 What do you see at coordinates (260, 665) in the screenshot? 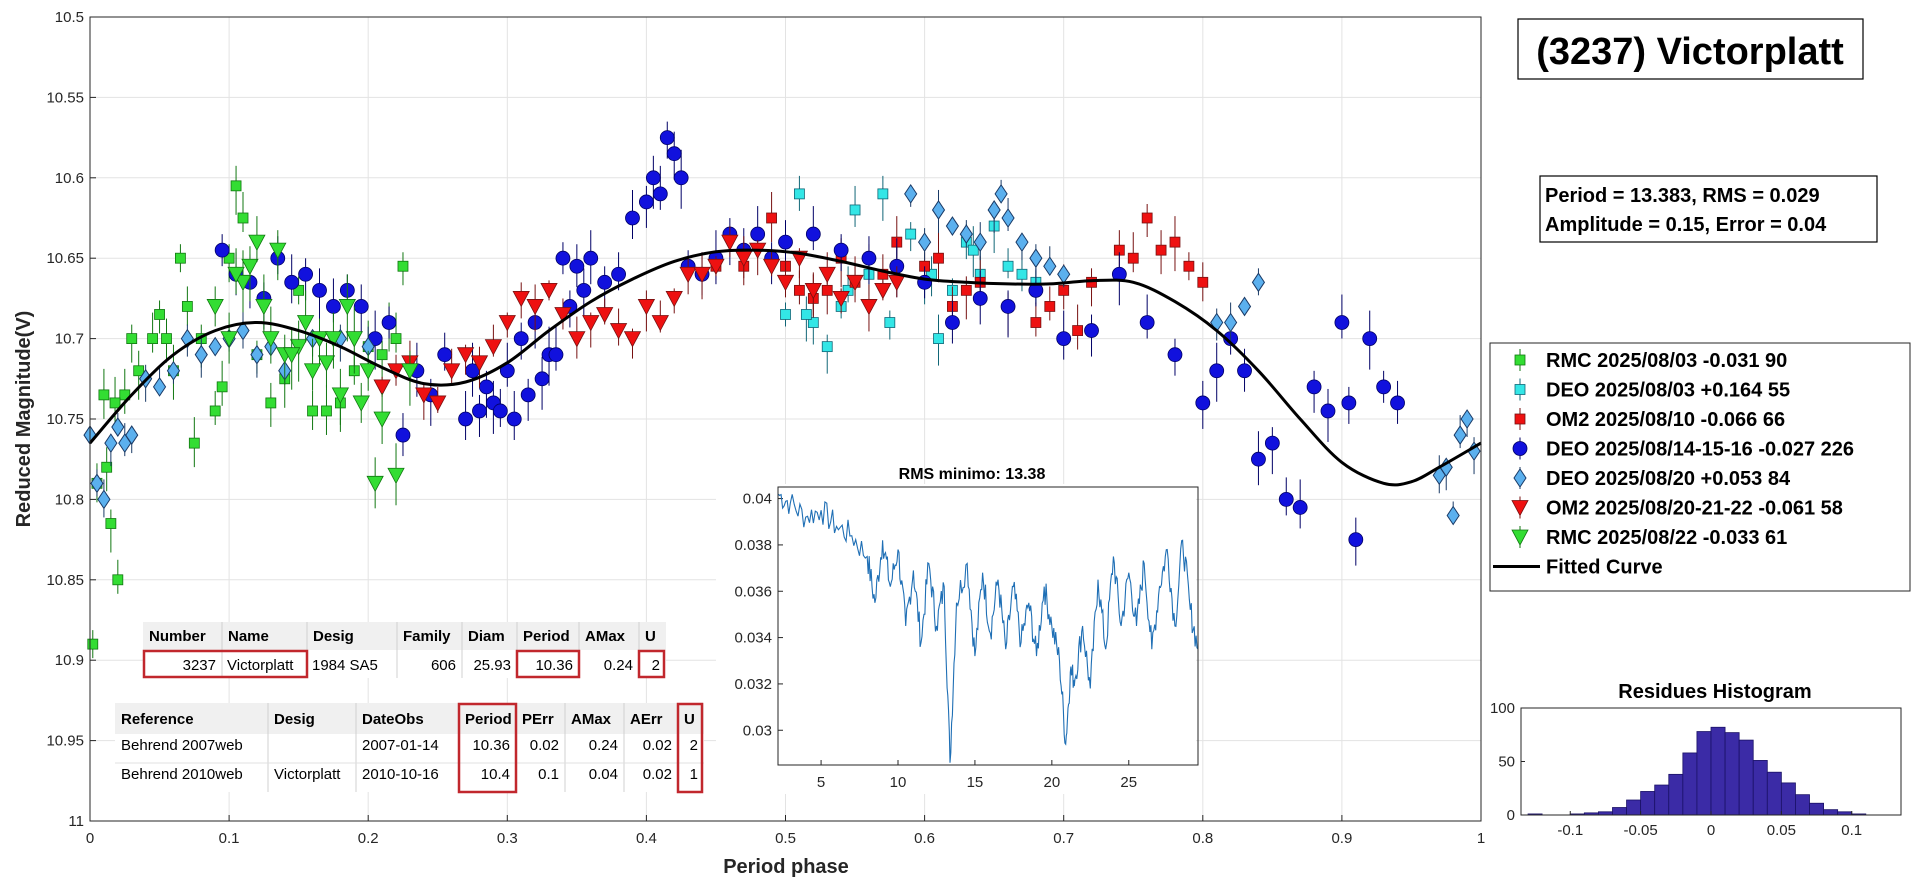
I see `table1-cell: Victorplatt` at bounding box center [260, 665].